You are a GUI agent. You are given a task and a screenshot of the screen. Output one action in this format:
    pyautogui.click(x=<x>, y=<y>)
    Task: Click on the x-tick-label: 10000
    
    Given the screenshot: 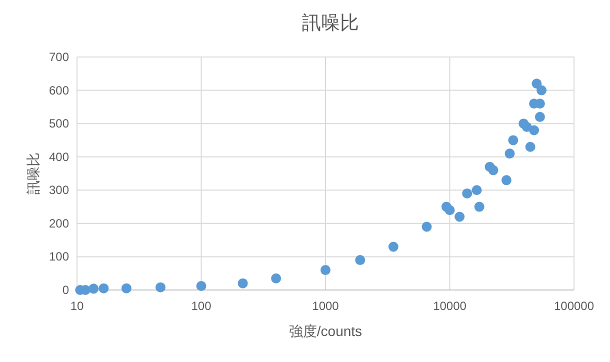 What is the action you would take?
    pyautogui.click(x=450, y=306)
    